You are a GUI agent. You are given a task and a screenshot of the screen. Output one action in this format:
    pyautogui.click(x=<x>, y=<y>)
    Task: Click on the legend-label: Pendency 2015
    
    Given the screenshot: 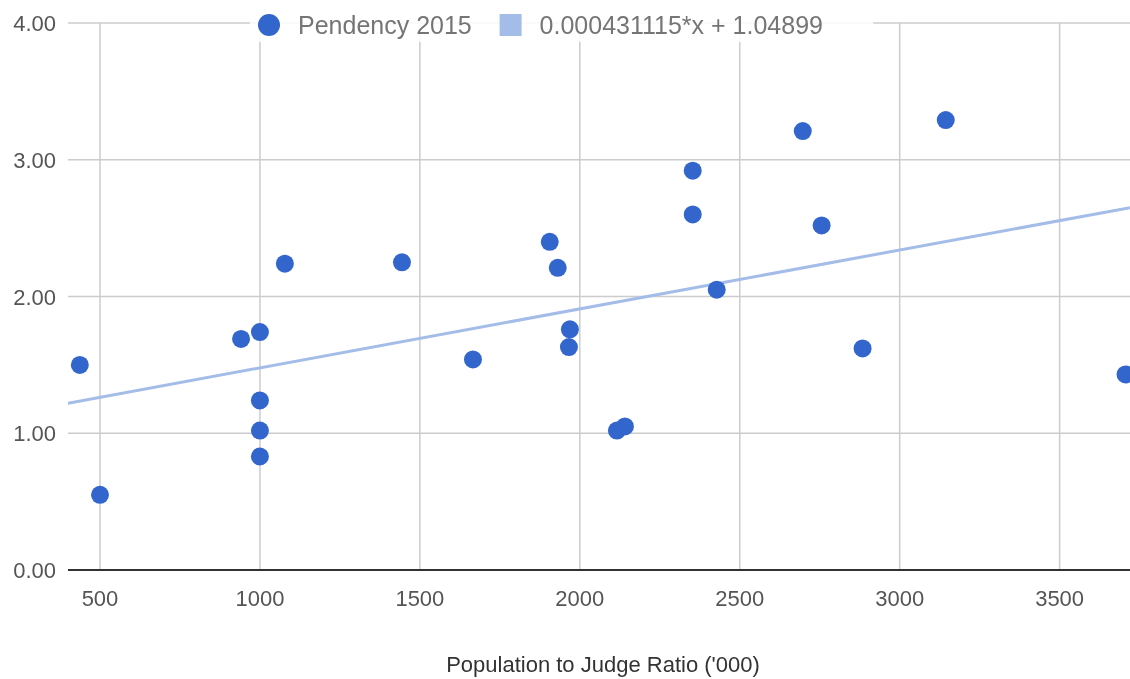 What is the action you would take?
    pyautogui.click(x=385, y=25)
    